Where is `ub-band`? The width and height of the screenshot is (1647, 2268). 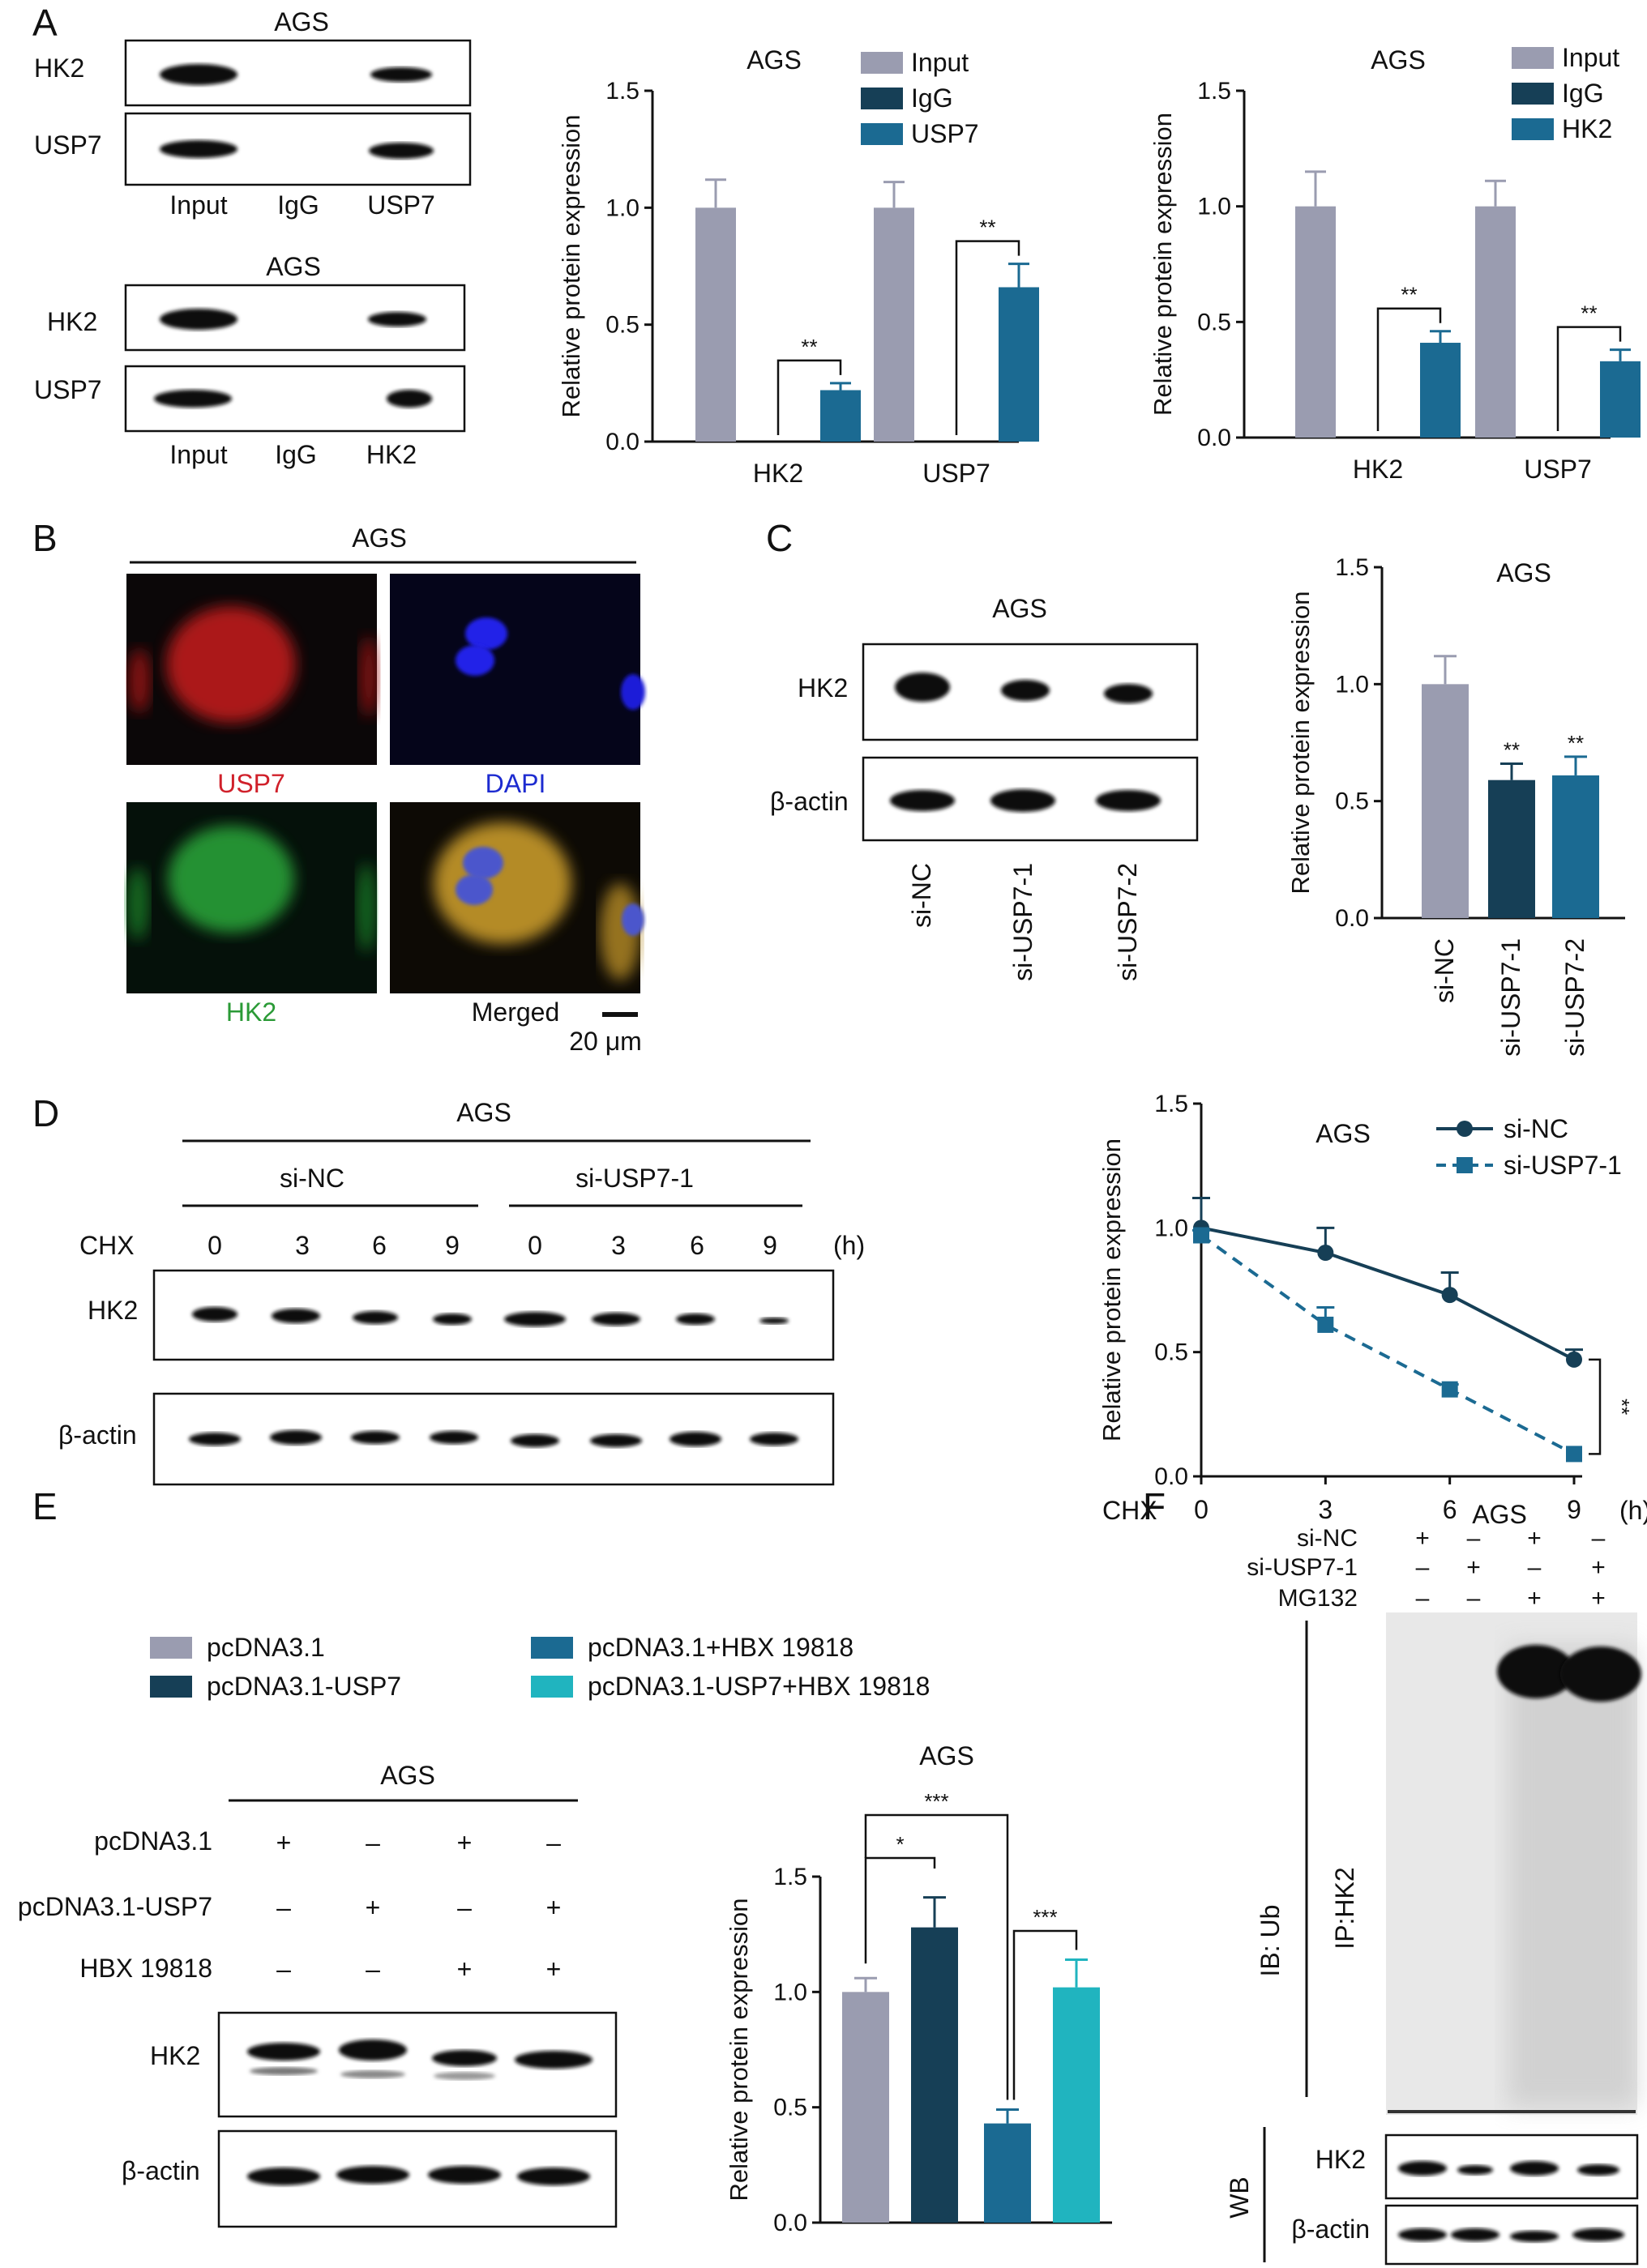
ub-band is located at coordinates (1536, 1671).